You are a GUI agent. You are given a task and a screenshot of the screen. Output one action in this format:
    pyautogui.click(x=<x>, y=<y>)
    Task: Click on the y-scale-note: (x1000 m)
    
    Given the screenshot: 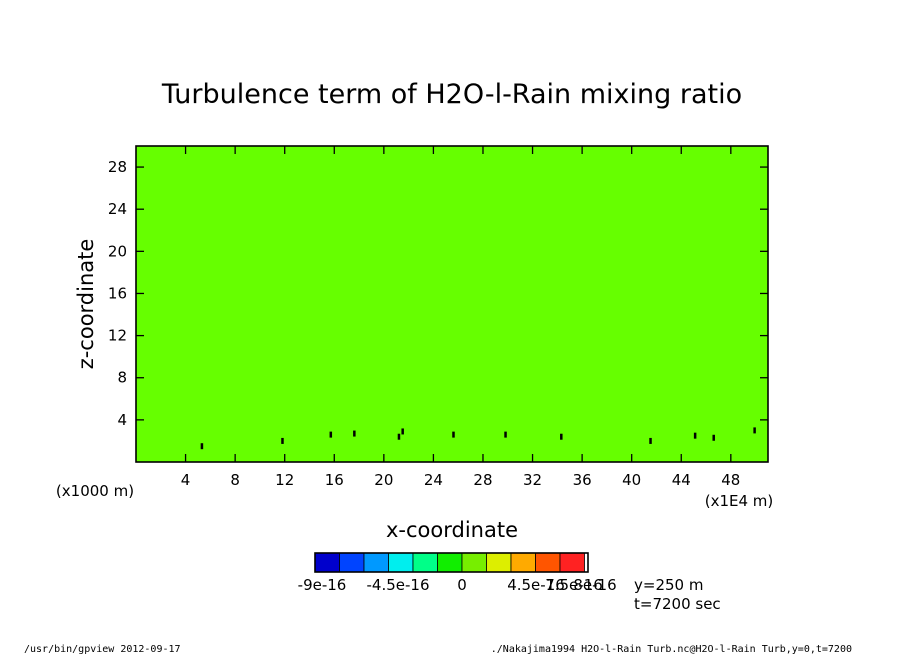 What is the action you would take?
    pyautogui.click(x=95, y=491)
    